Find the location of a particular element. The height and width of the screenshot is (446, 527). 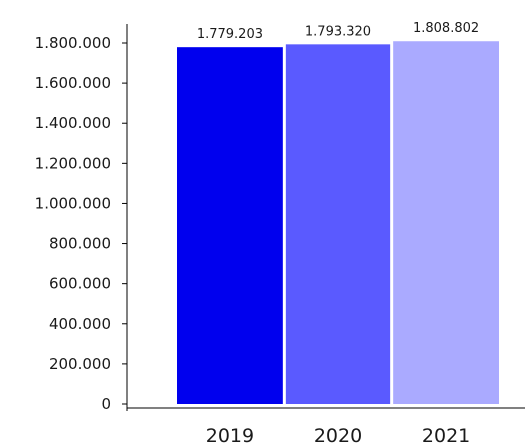

y-tick-label: 800.000 is located at coordinates (80, 244).